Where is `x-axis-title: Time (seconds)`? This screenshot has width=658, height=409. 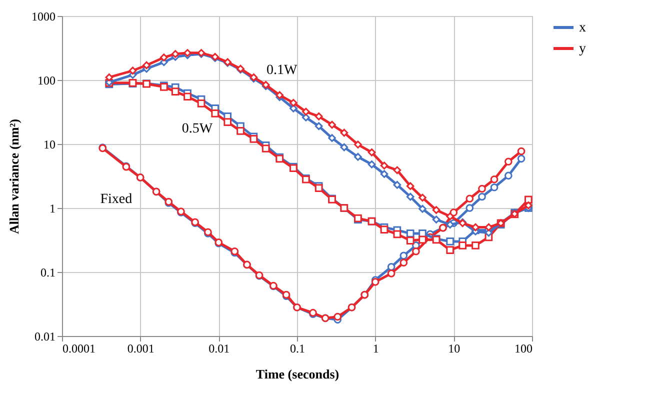 x-axis-title: Time (seconds) is located at coordinates (298, 374).